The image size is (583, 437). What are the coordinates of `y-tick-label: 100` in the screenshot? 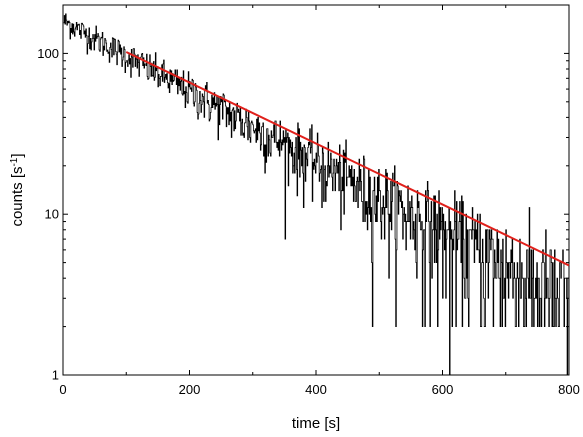 It's located at (48, 53).